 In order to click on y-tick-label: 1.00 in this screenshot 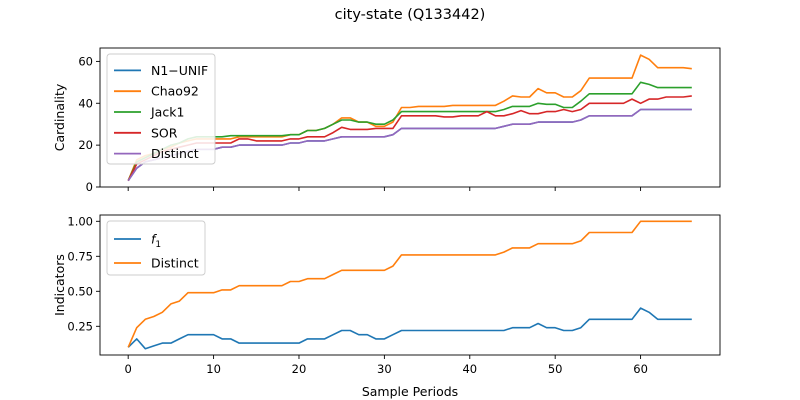, I will do `click(80, 221)`.